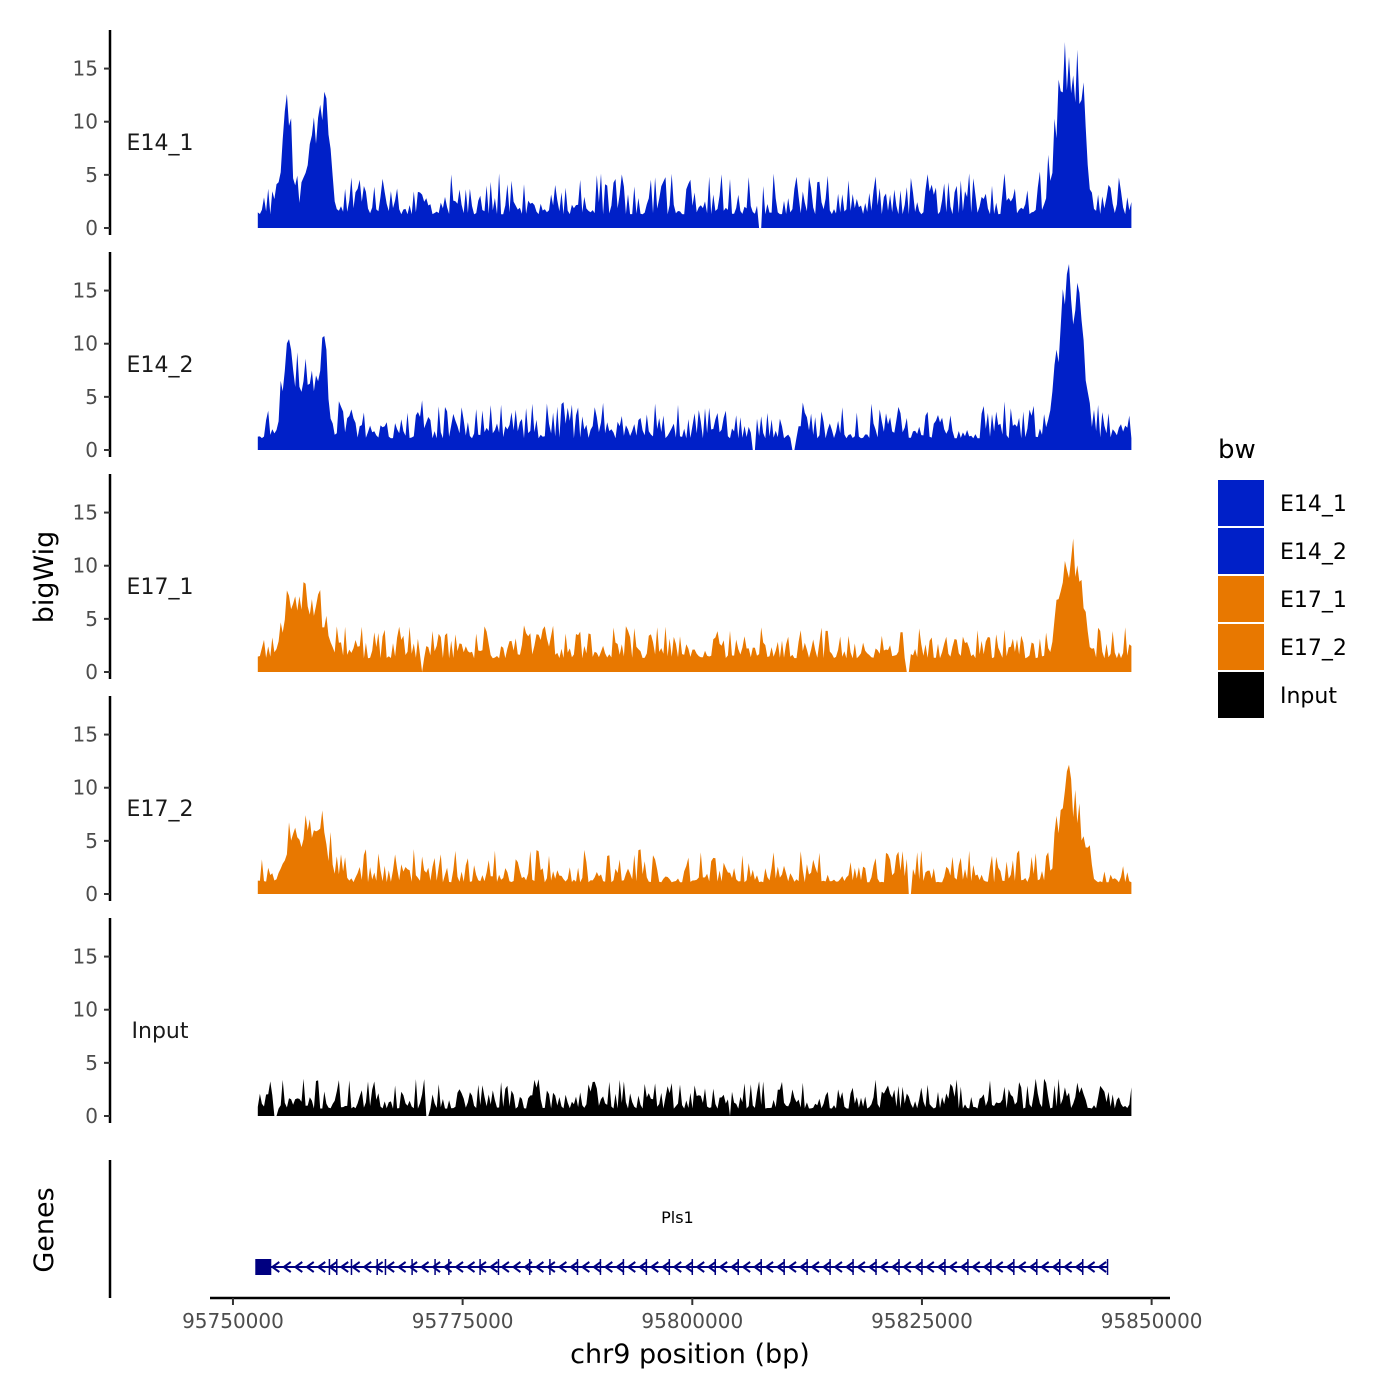 The height and width of the screenshot is (1400, 1400). Describe the element at coordinates (1282, 576) in the screenshot. I see `legend: bw E14_1 E14_2 E17_1 E17_2 Input` at that location.